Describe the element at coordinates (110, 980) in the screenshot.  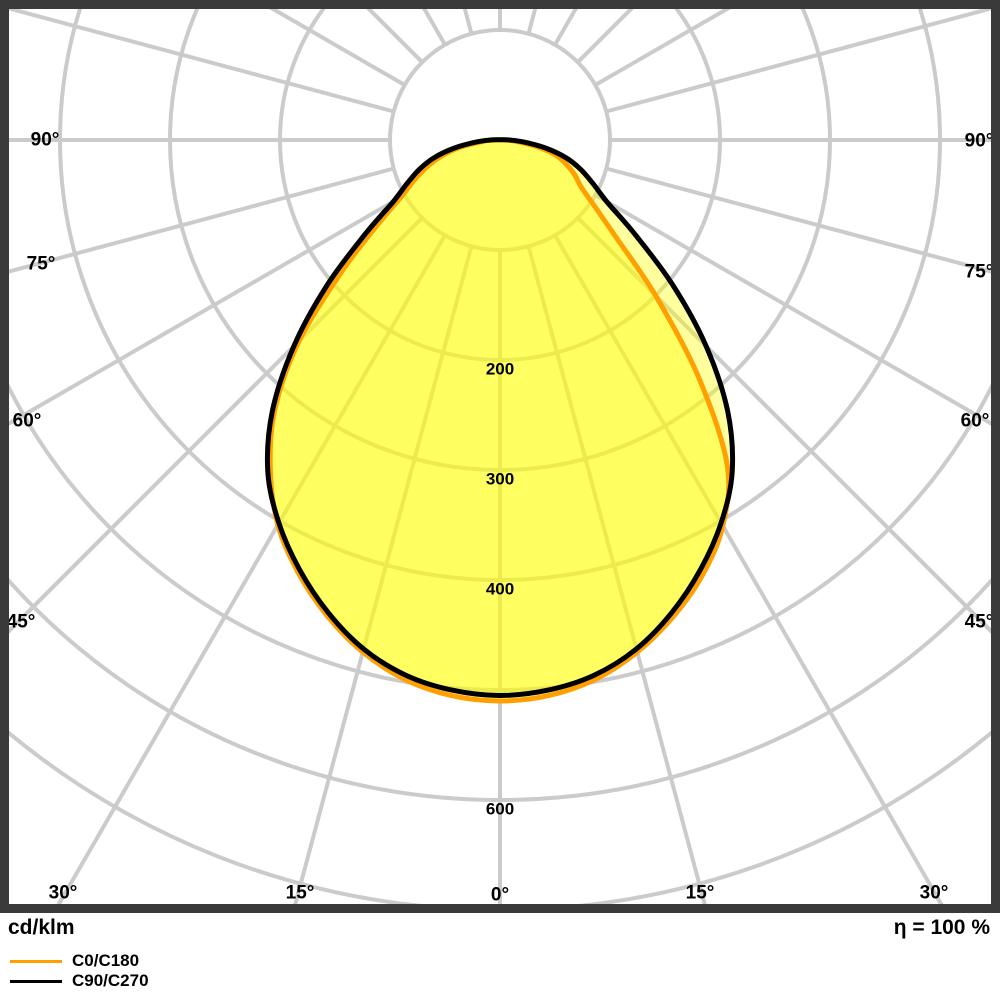
I see `legend-label: C90/C270` at that location.